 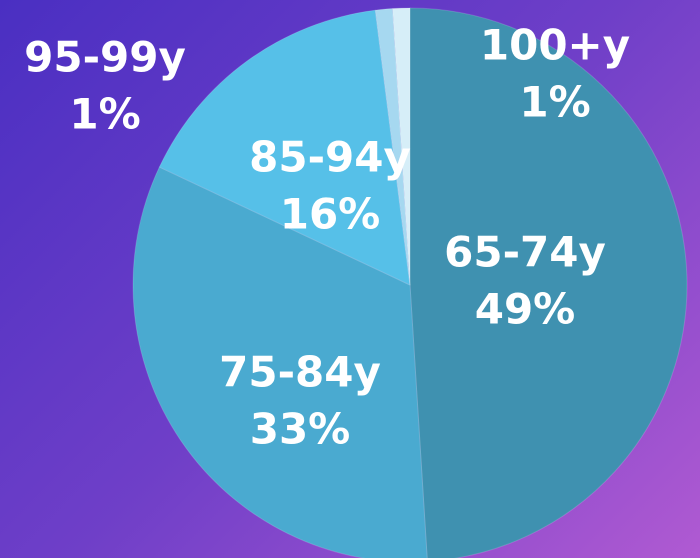 What do you see at coordinates (330, 157) in the screenshot?
I see `slice-category-label: 85-94y` at bounding box center [330, 157].